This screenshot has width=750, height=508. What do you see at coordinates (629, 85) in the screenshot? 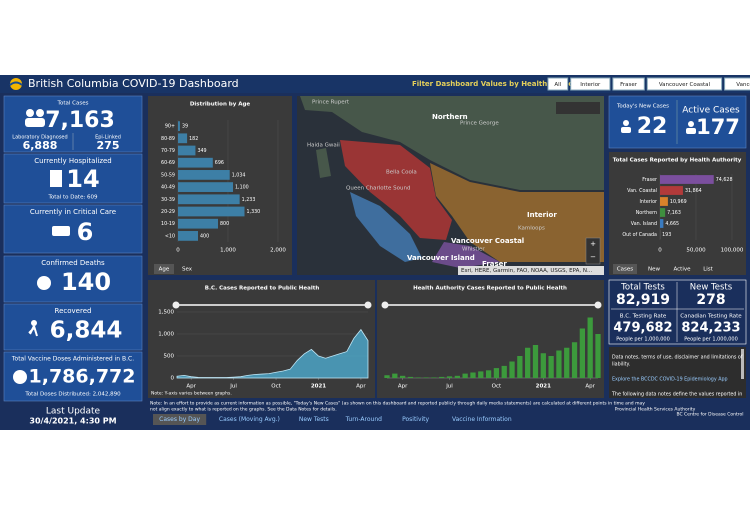
I see `filter-button-label: Fraser` at bounding box center [629, 85].